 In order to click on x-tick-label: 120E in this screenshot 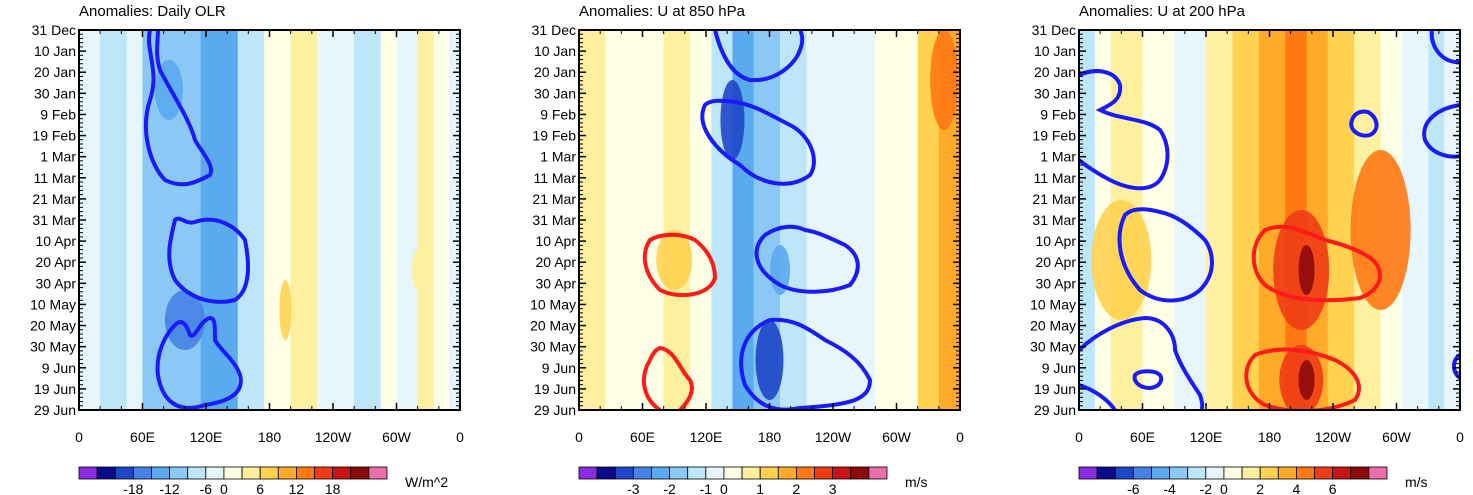, I will do `click(706, 437)`.